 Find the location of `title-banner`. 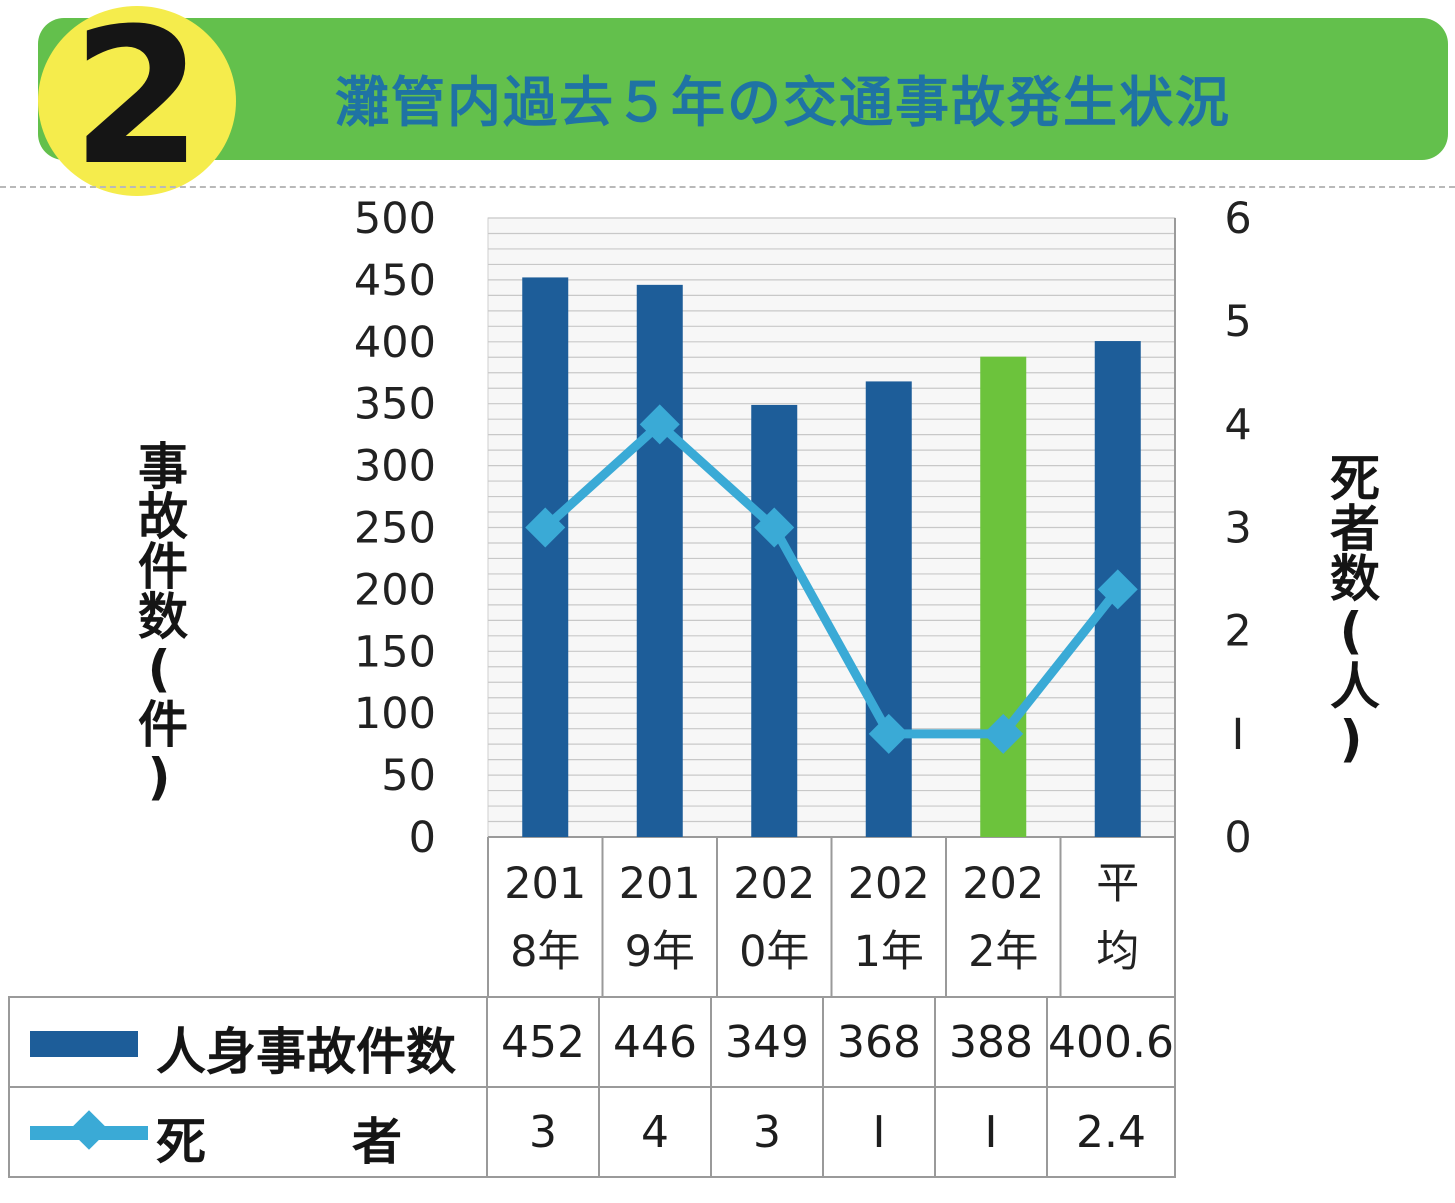

title-banner is located at coordinates (743, 89).